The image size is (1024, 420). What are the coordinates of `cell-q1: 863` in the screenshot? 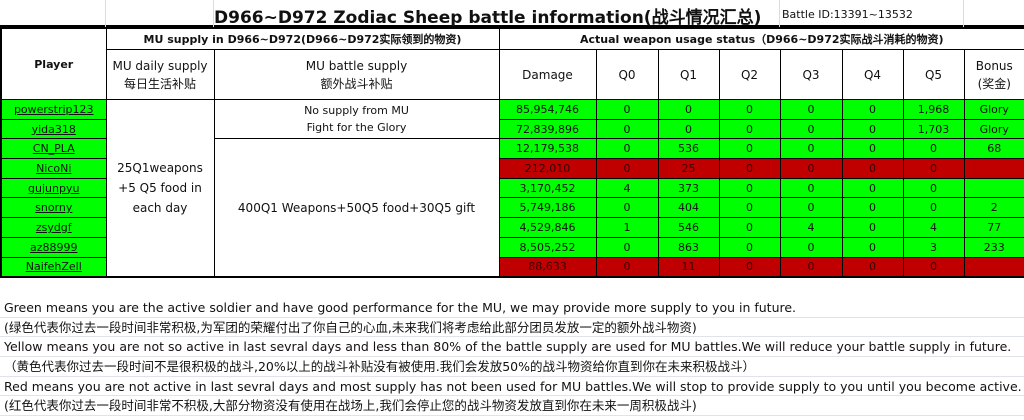 It's located at (688, 247).